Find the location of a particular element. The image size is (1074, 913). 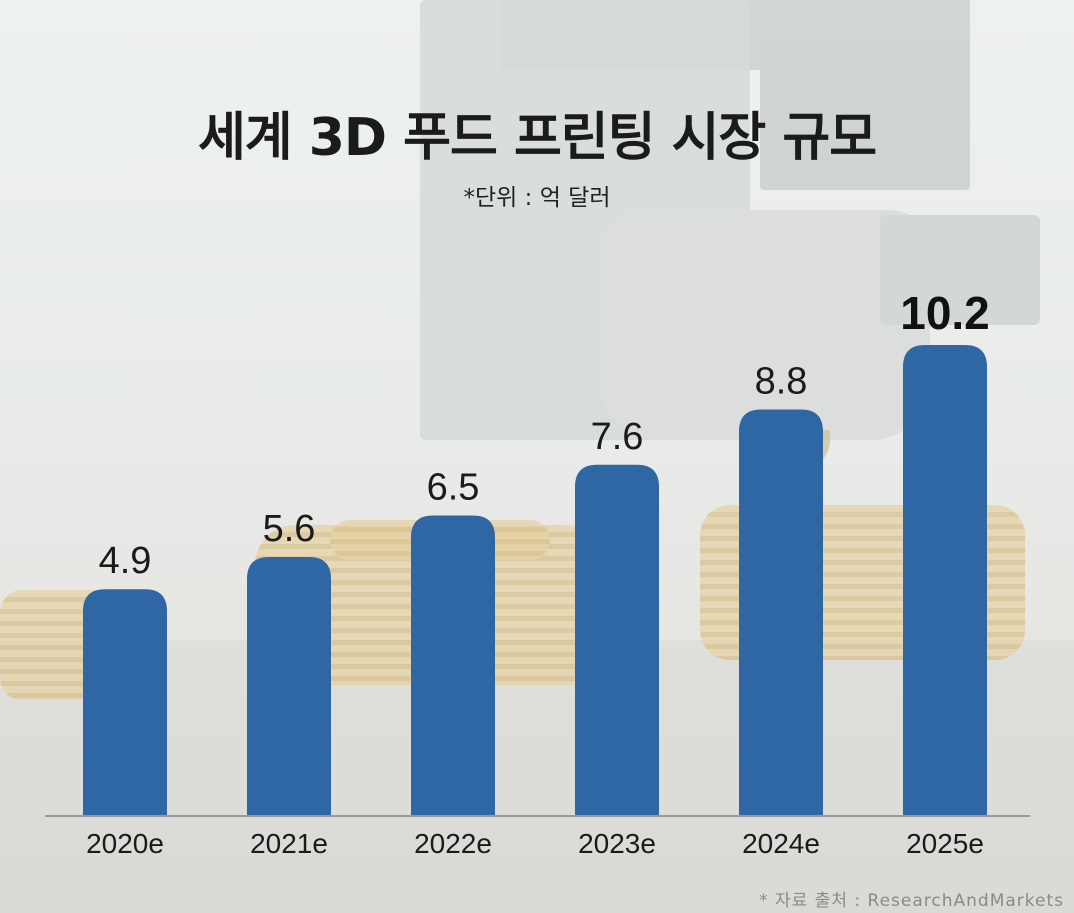

bar-value-label: 5.6 is located at coordinates (289, 529).